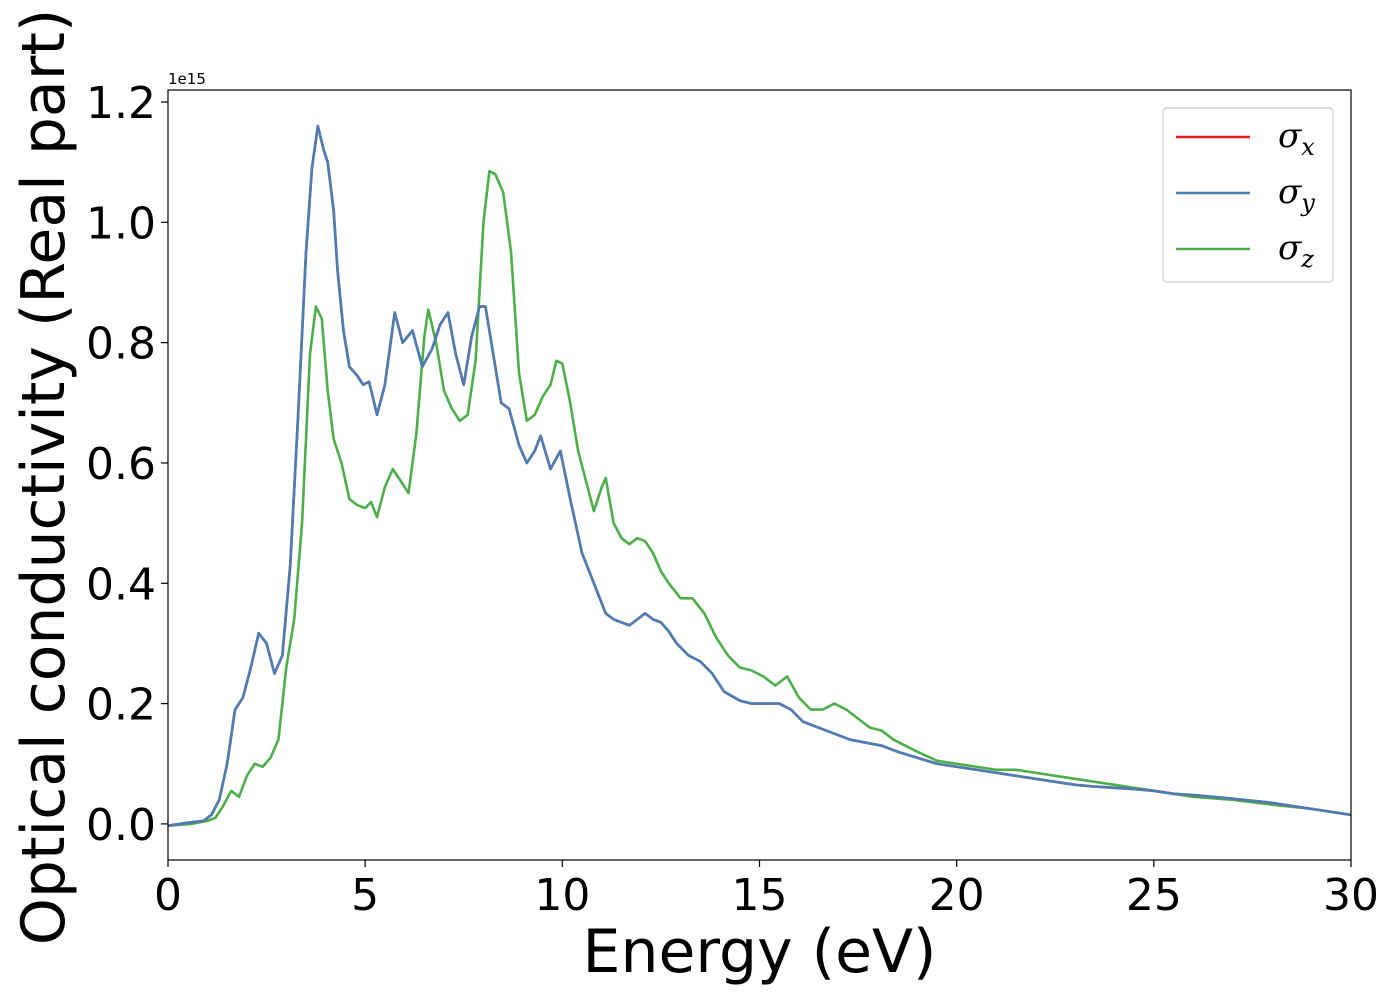  Describe the element at coordinates (121, 223) in the screenshot. I see `y-tick-label: 1.0` at that location.